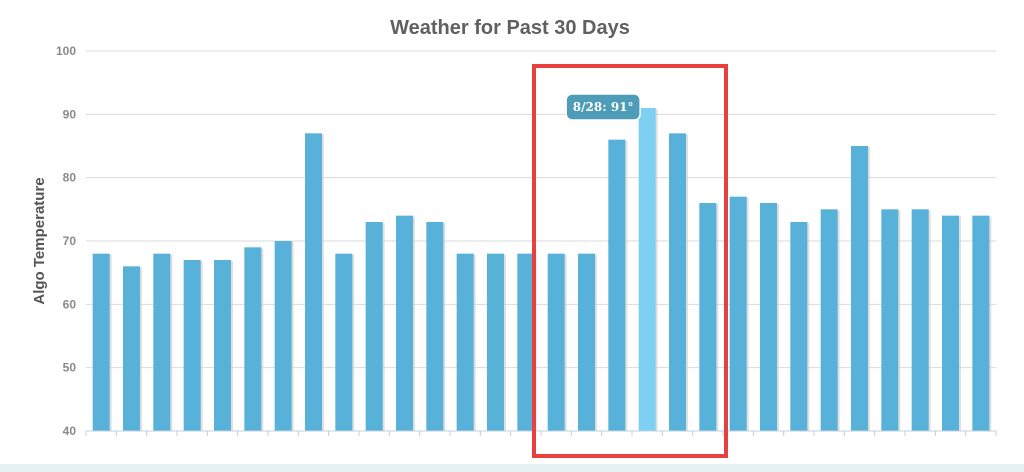 Image resolution: width=1024 pixels, height=472 pixels. What do you see at coordinates (510, 28) in the screenshot?
I see `chart-title: Weather for Past 30 Days` at bounding box center [510, 28].